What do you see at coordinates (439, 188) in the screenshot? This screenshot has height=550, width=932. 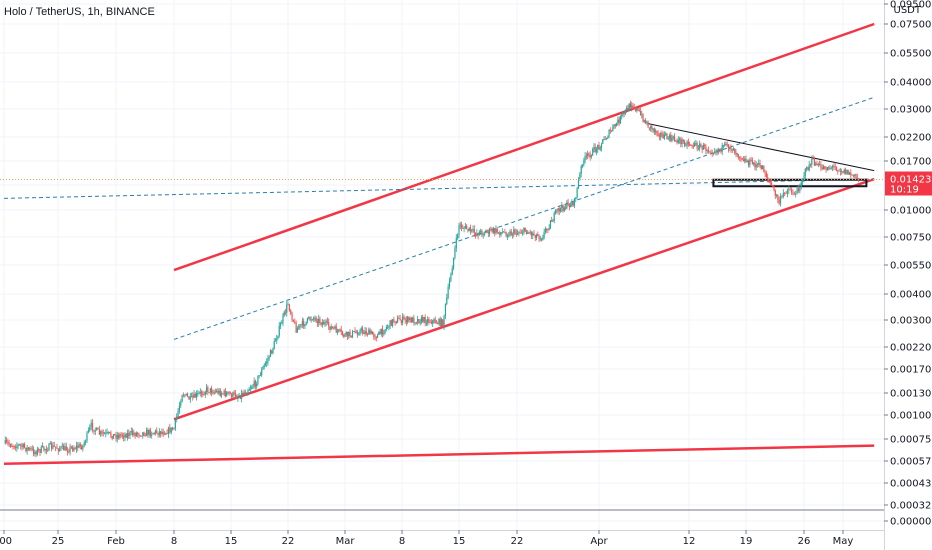 I see `trend-line-horizontal-dashed` at bounding box center [439, 188].